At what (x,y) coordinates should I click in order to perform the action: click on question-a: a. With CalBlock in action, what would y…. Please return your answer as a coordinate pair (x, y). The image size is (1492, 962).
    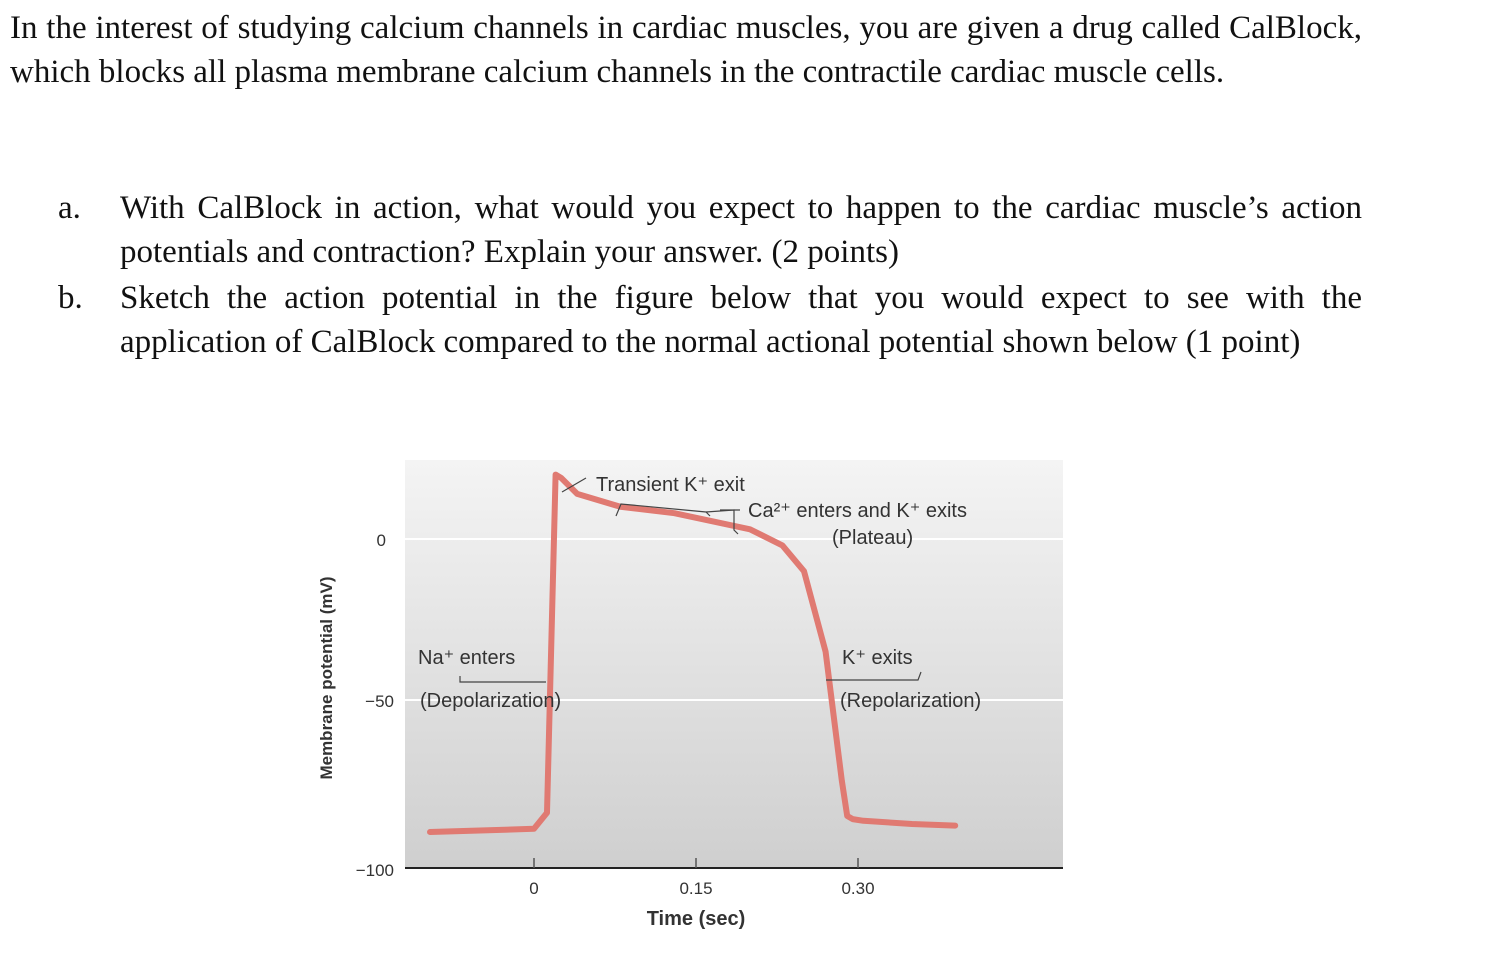
    Looking at the image, I should click on (710, 230).